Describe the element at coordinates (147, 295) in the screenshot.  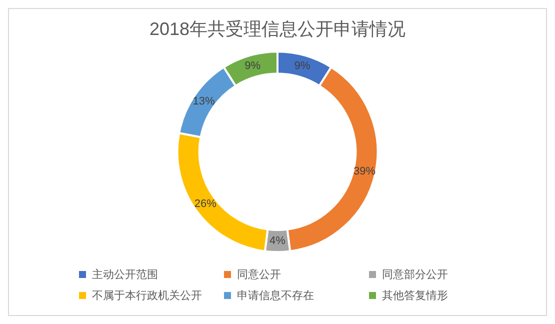
I see `legend-label: 不属于本行政机关公开` at that location.